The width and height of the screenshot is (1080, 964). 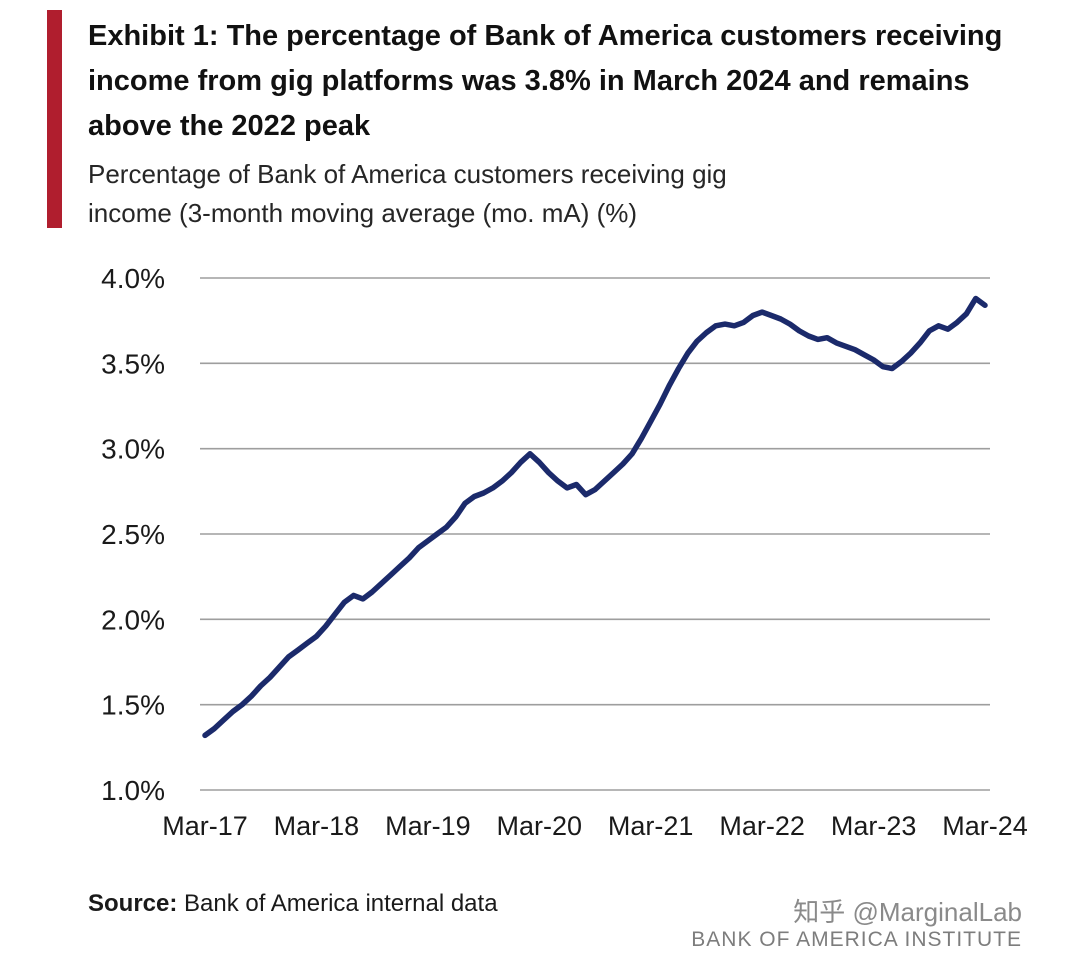 What do you see at coordinates (428, 826) in the screenshot?
I see `svg-text: Mar-19` at bounding box center [428, 826].